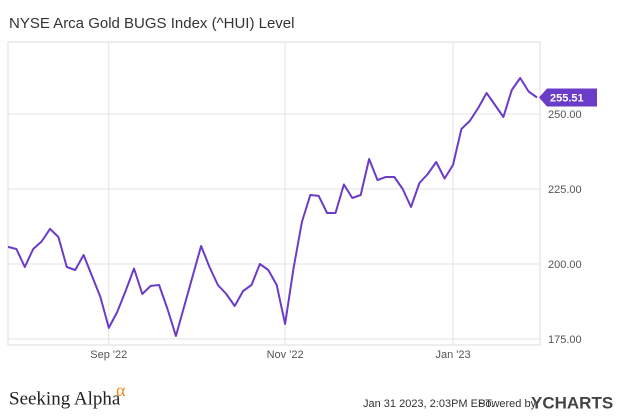 This screenshot has width=635, height=417. I want to click on last-value-badge, so click(568, 97).